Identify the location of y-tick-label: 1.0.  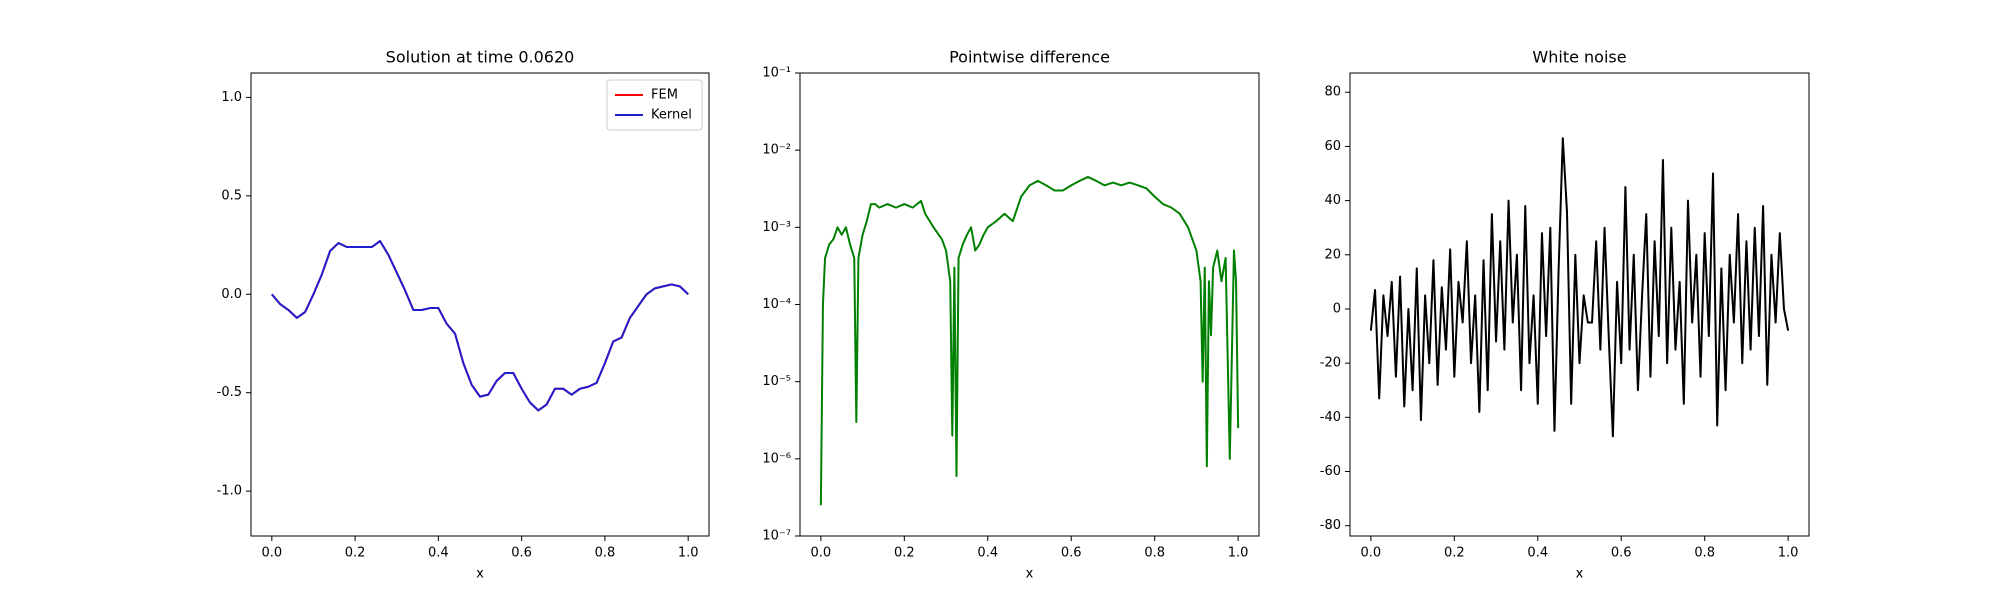
(231, 97).